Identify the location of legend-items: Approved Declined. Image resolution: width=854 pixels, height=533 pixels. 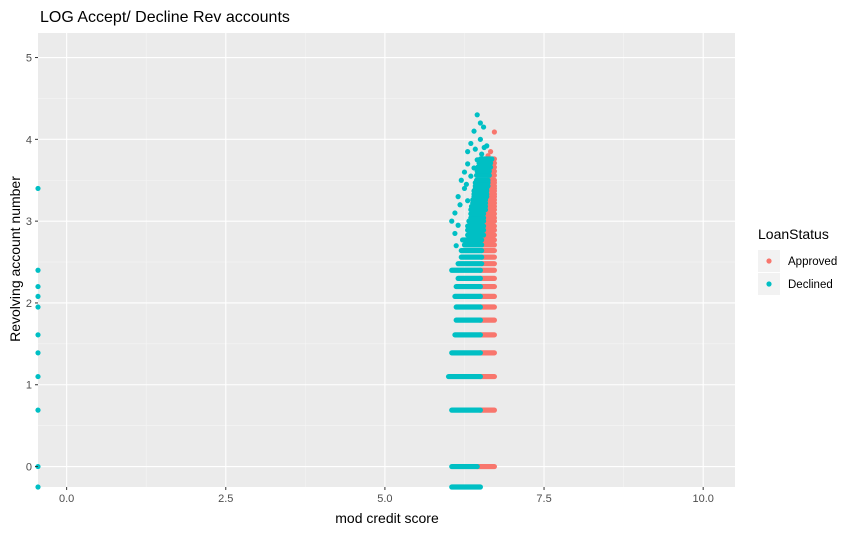
(797, 272).